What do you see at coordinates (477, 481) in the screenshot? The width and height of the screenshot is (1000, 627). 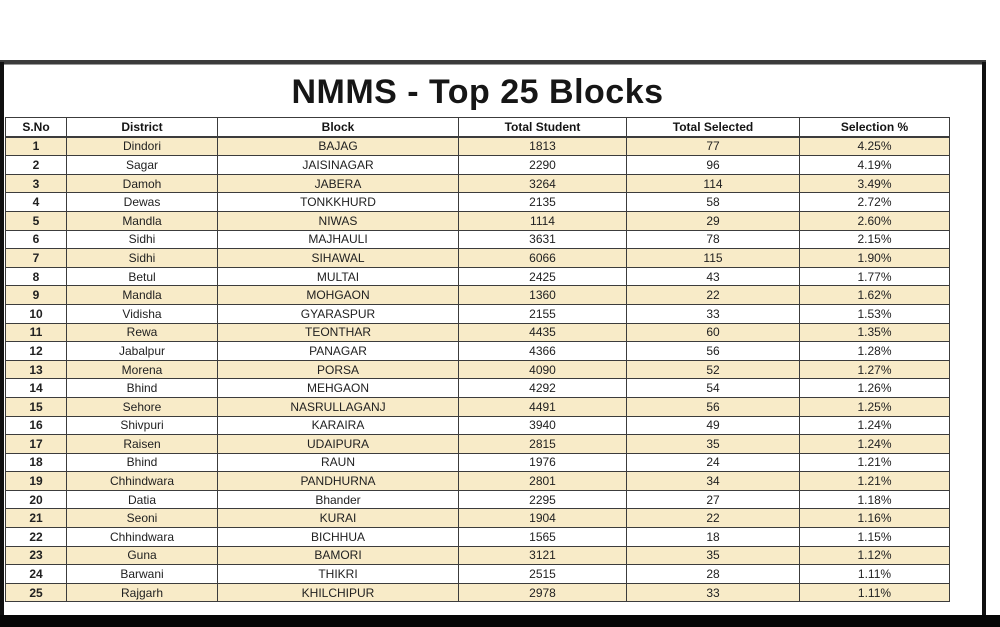 I see `table-row: 19 Chhindwara PANDHURNA 2801 34 1.21%` at bounding box center [477, 481].